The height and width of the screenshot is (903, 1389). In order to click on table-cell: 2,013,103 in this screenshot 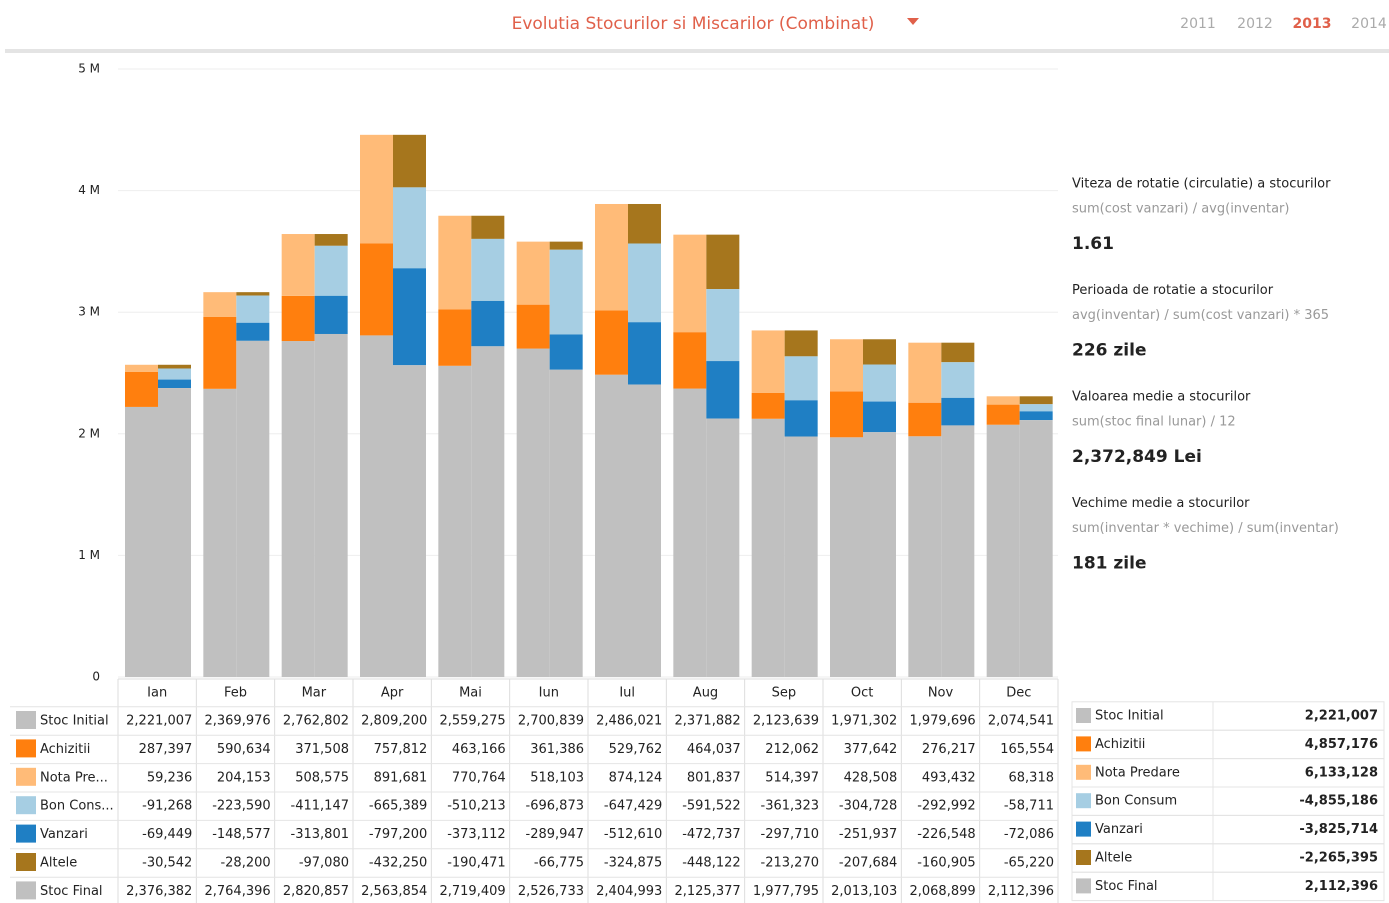, I will do `click(864, 891)`.